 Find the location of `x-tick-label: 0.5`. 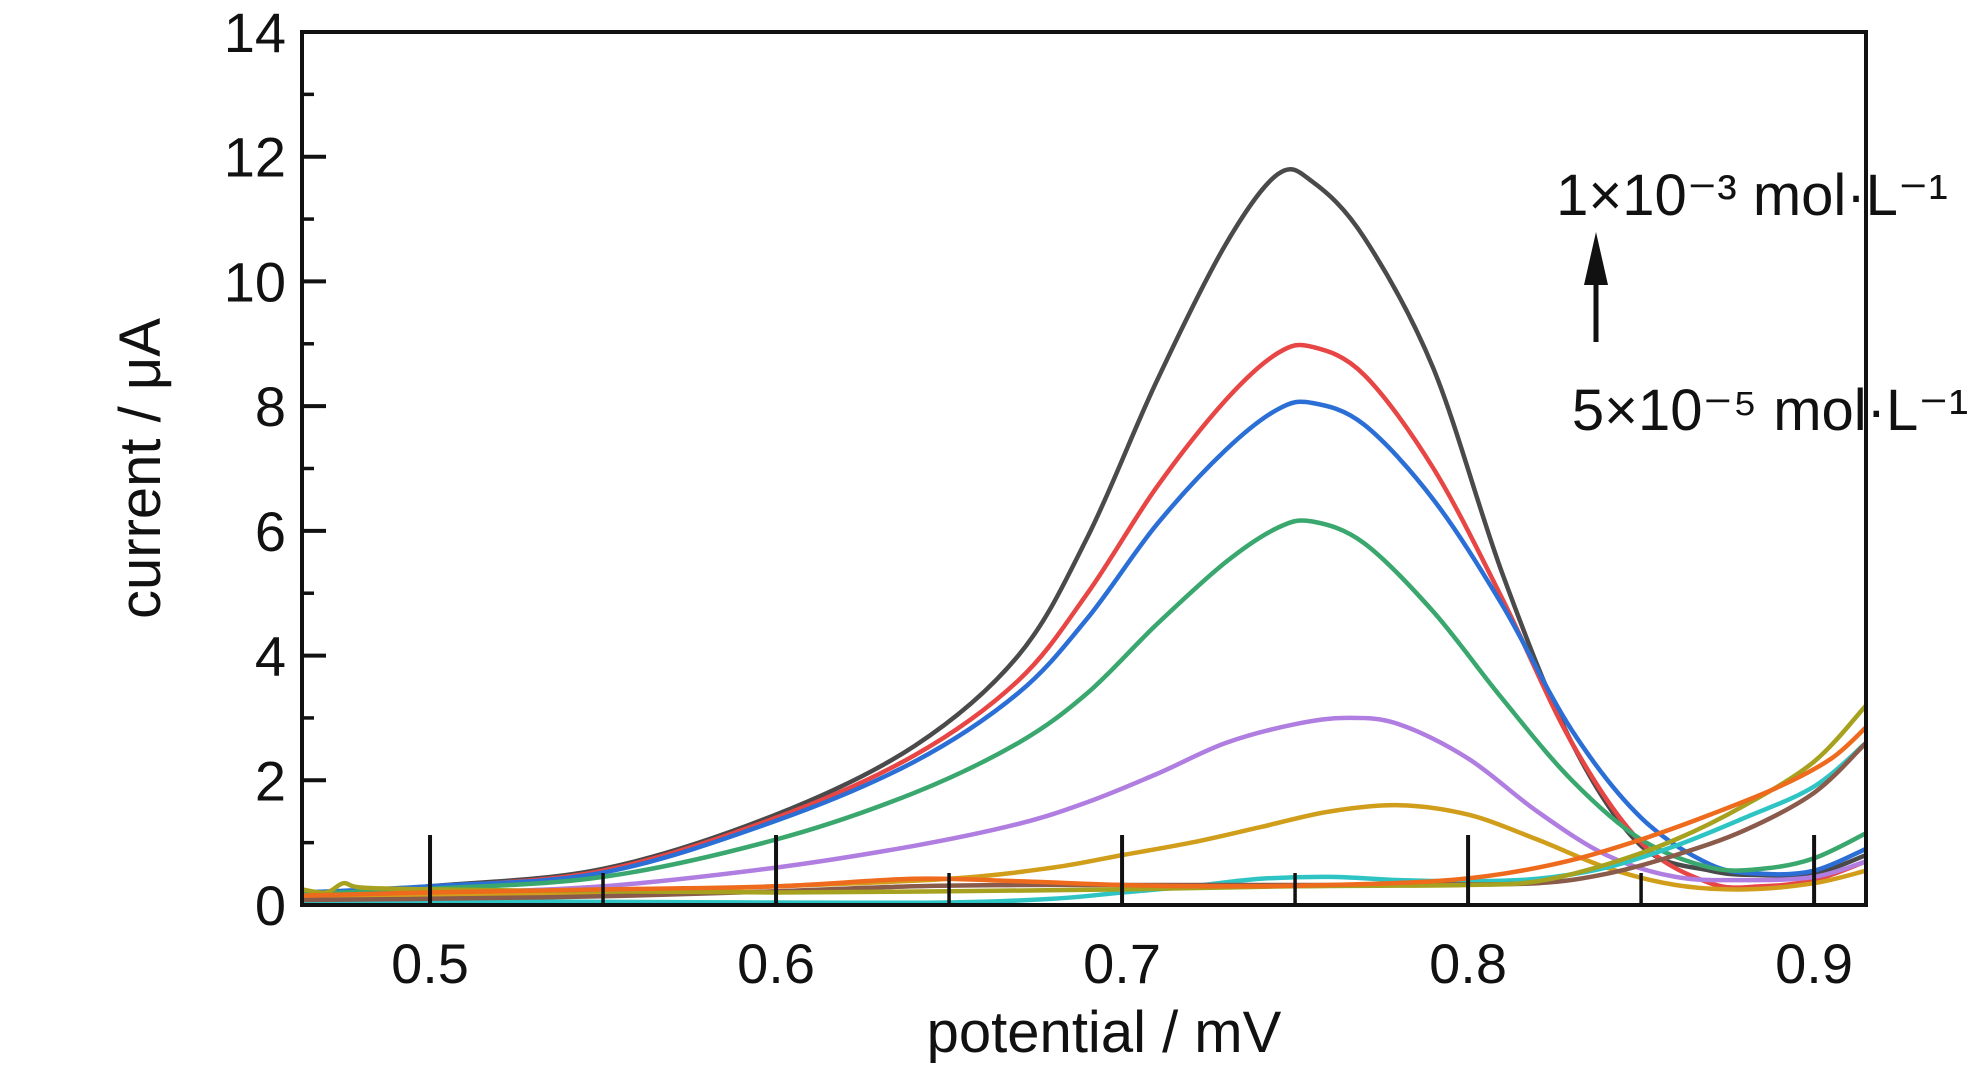

x-tick-label: 0.5 is located at coordinates (430, 963).